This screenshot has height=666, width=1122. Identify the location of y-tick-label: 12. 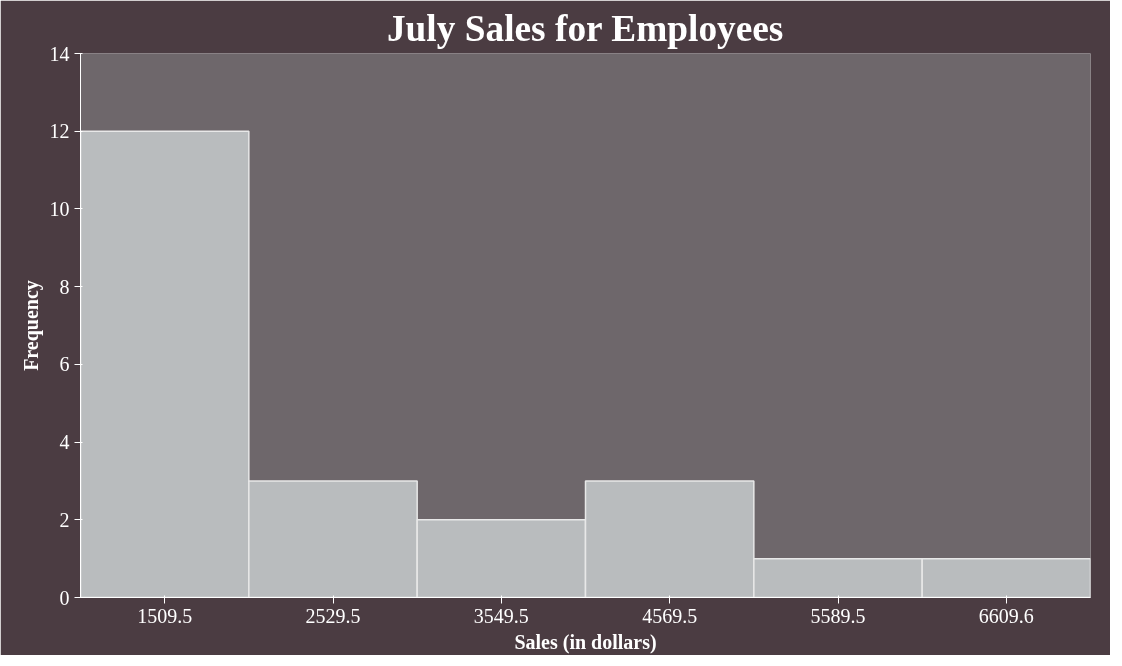
(59, 131).